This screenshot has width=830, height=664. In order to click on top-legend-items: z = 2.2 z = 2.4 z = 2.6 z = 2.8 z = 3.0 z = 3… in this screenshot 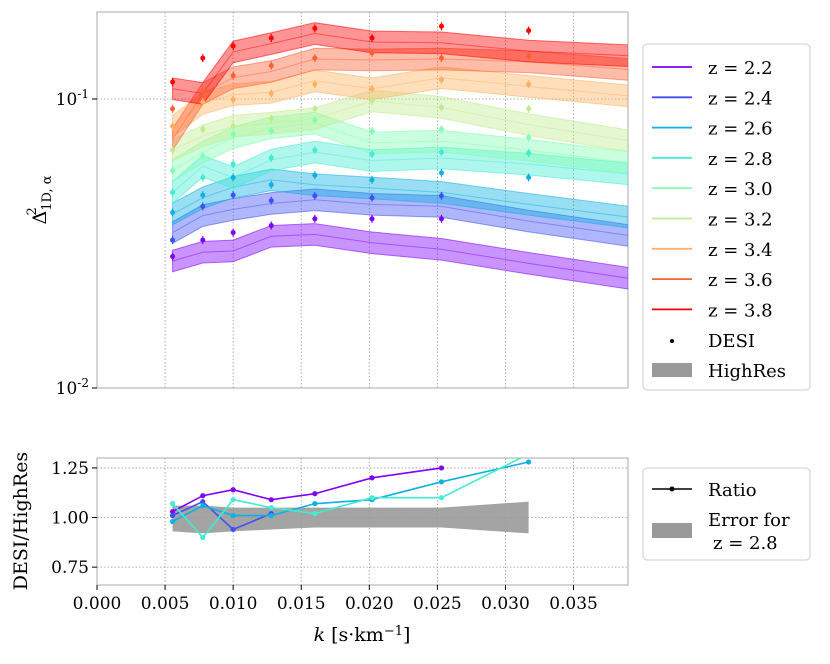, I will do `click(712, 189)`.